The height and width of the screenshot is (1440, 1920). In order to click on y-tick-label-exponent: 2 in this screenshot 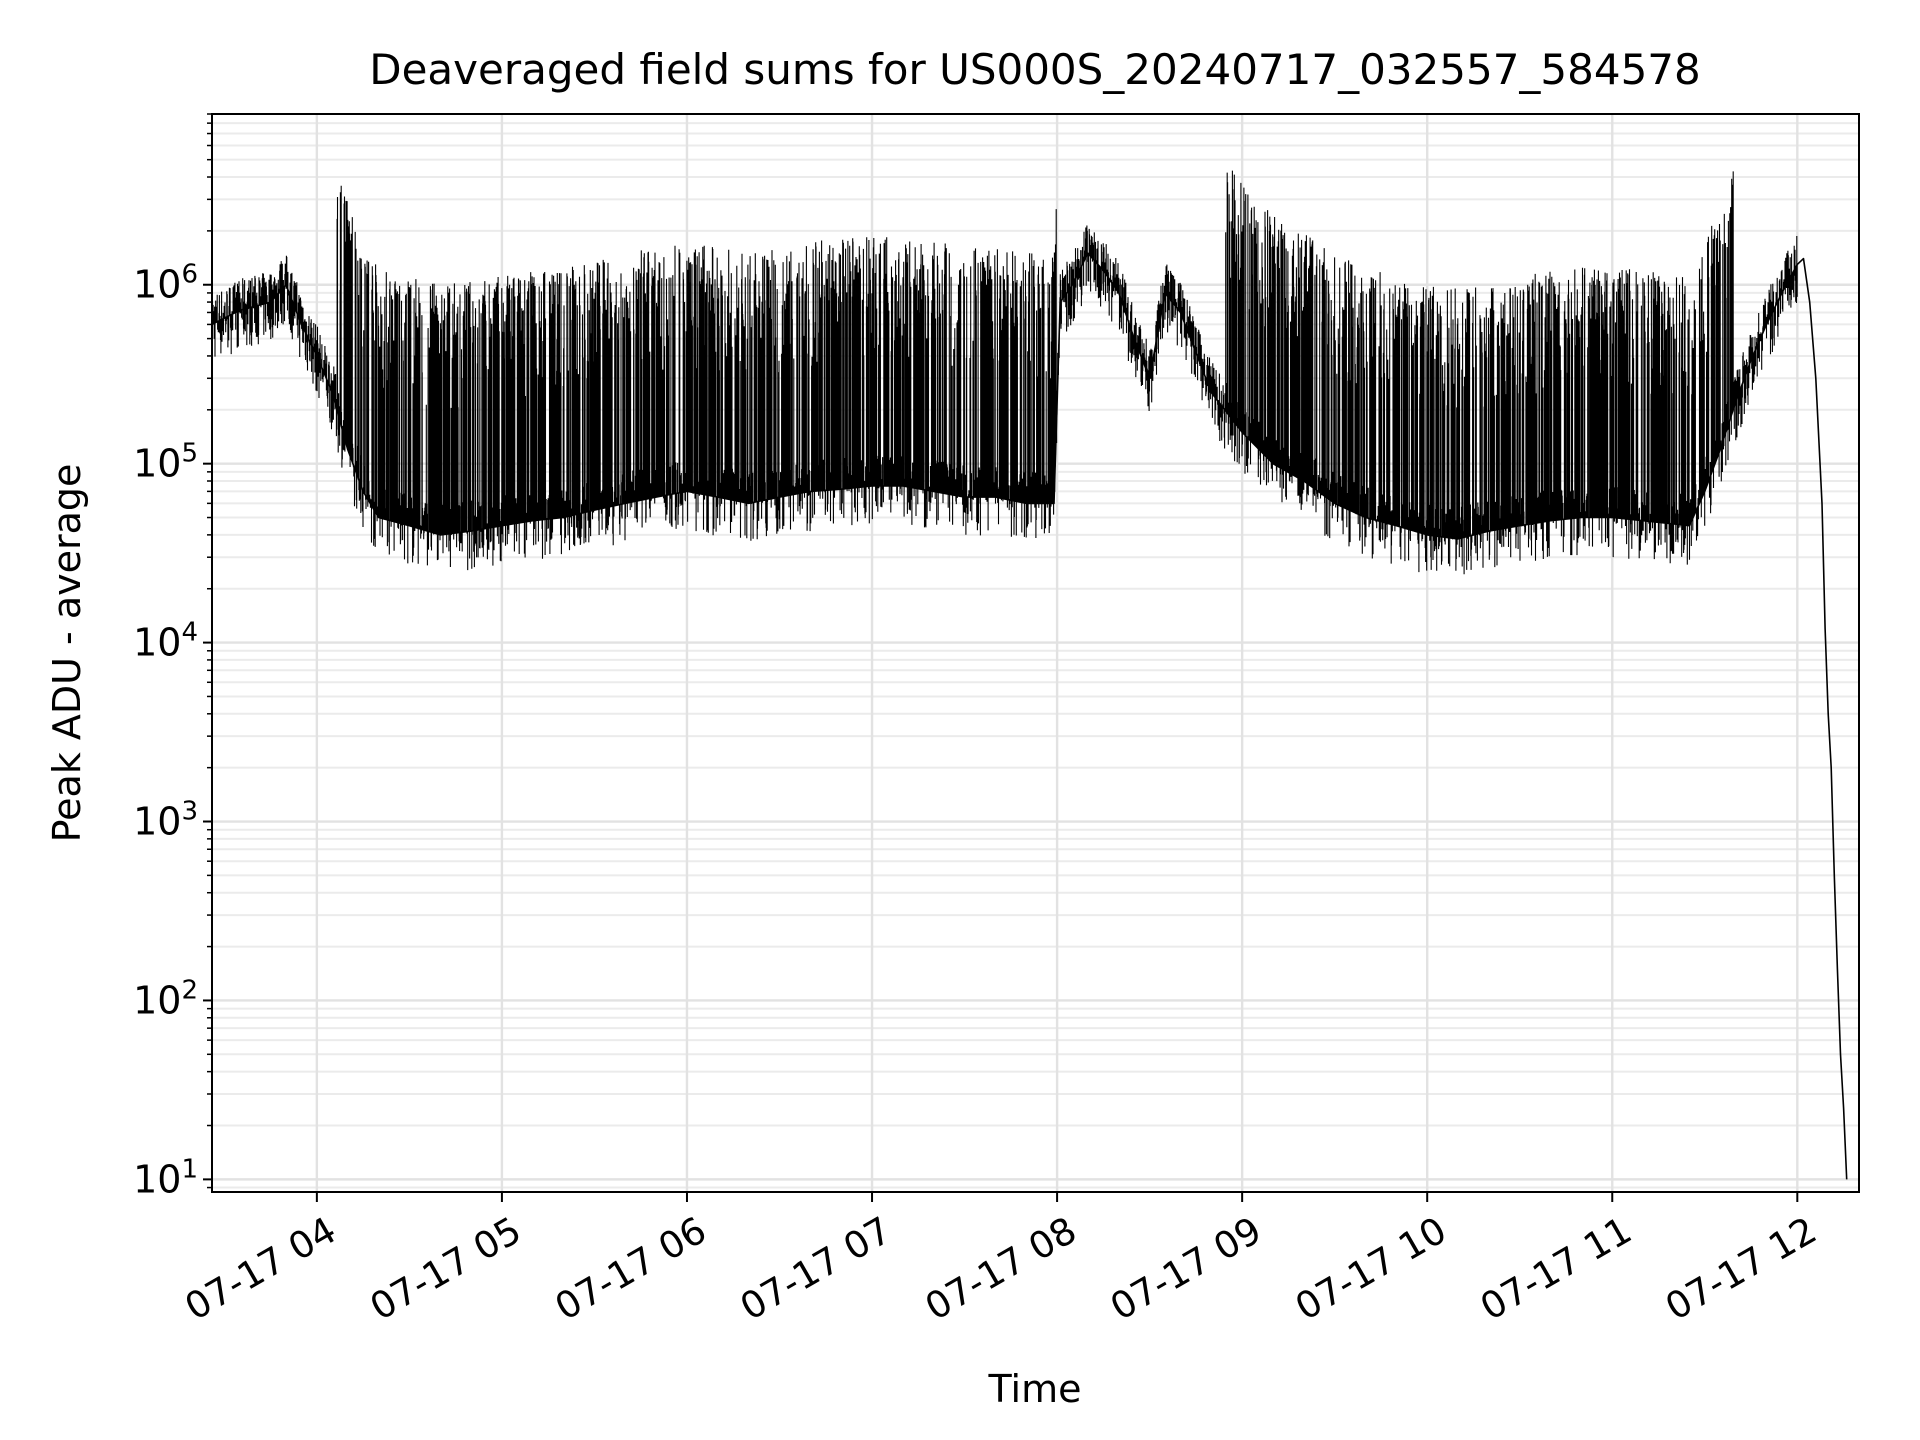, I will do `click(189, 990)`.